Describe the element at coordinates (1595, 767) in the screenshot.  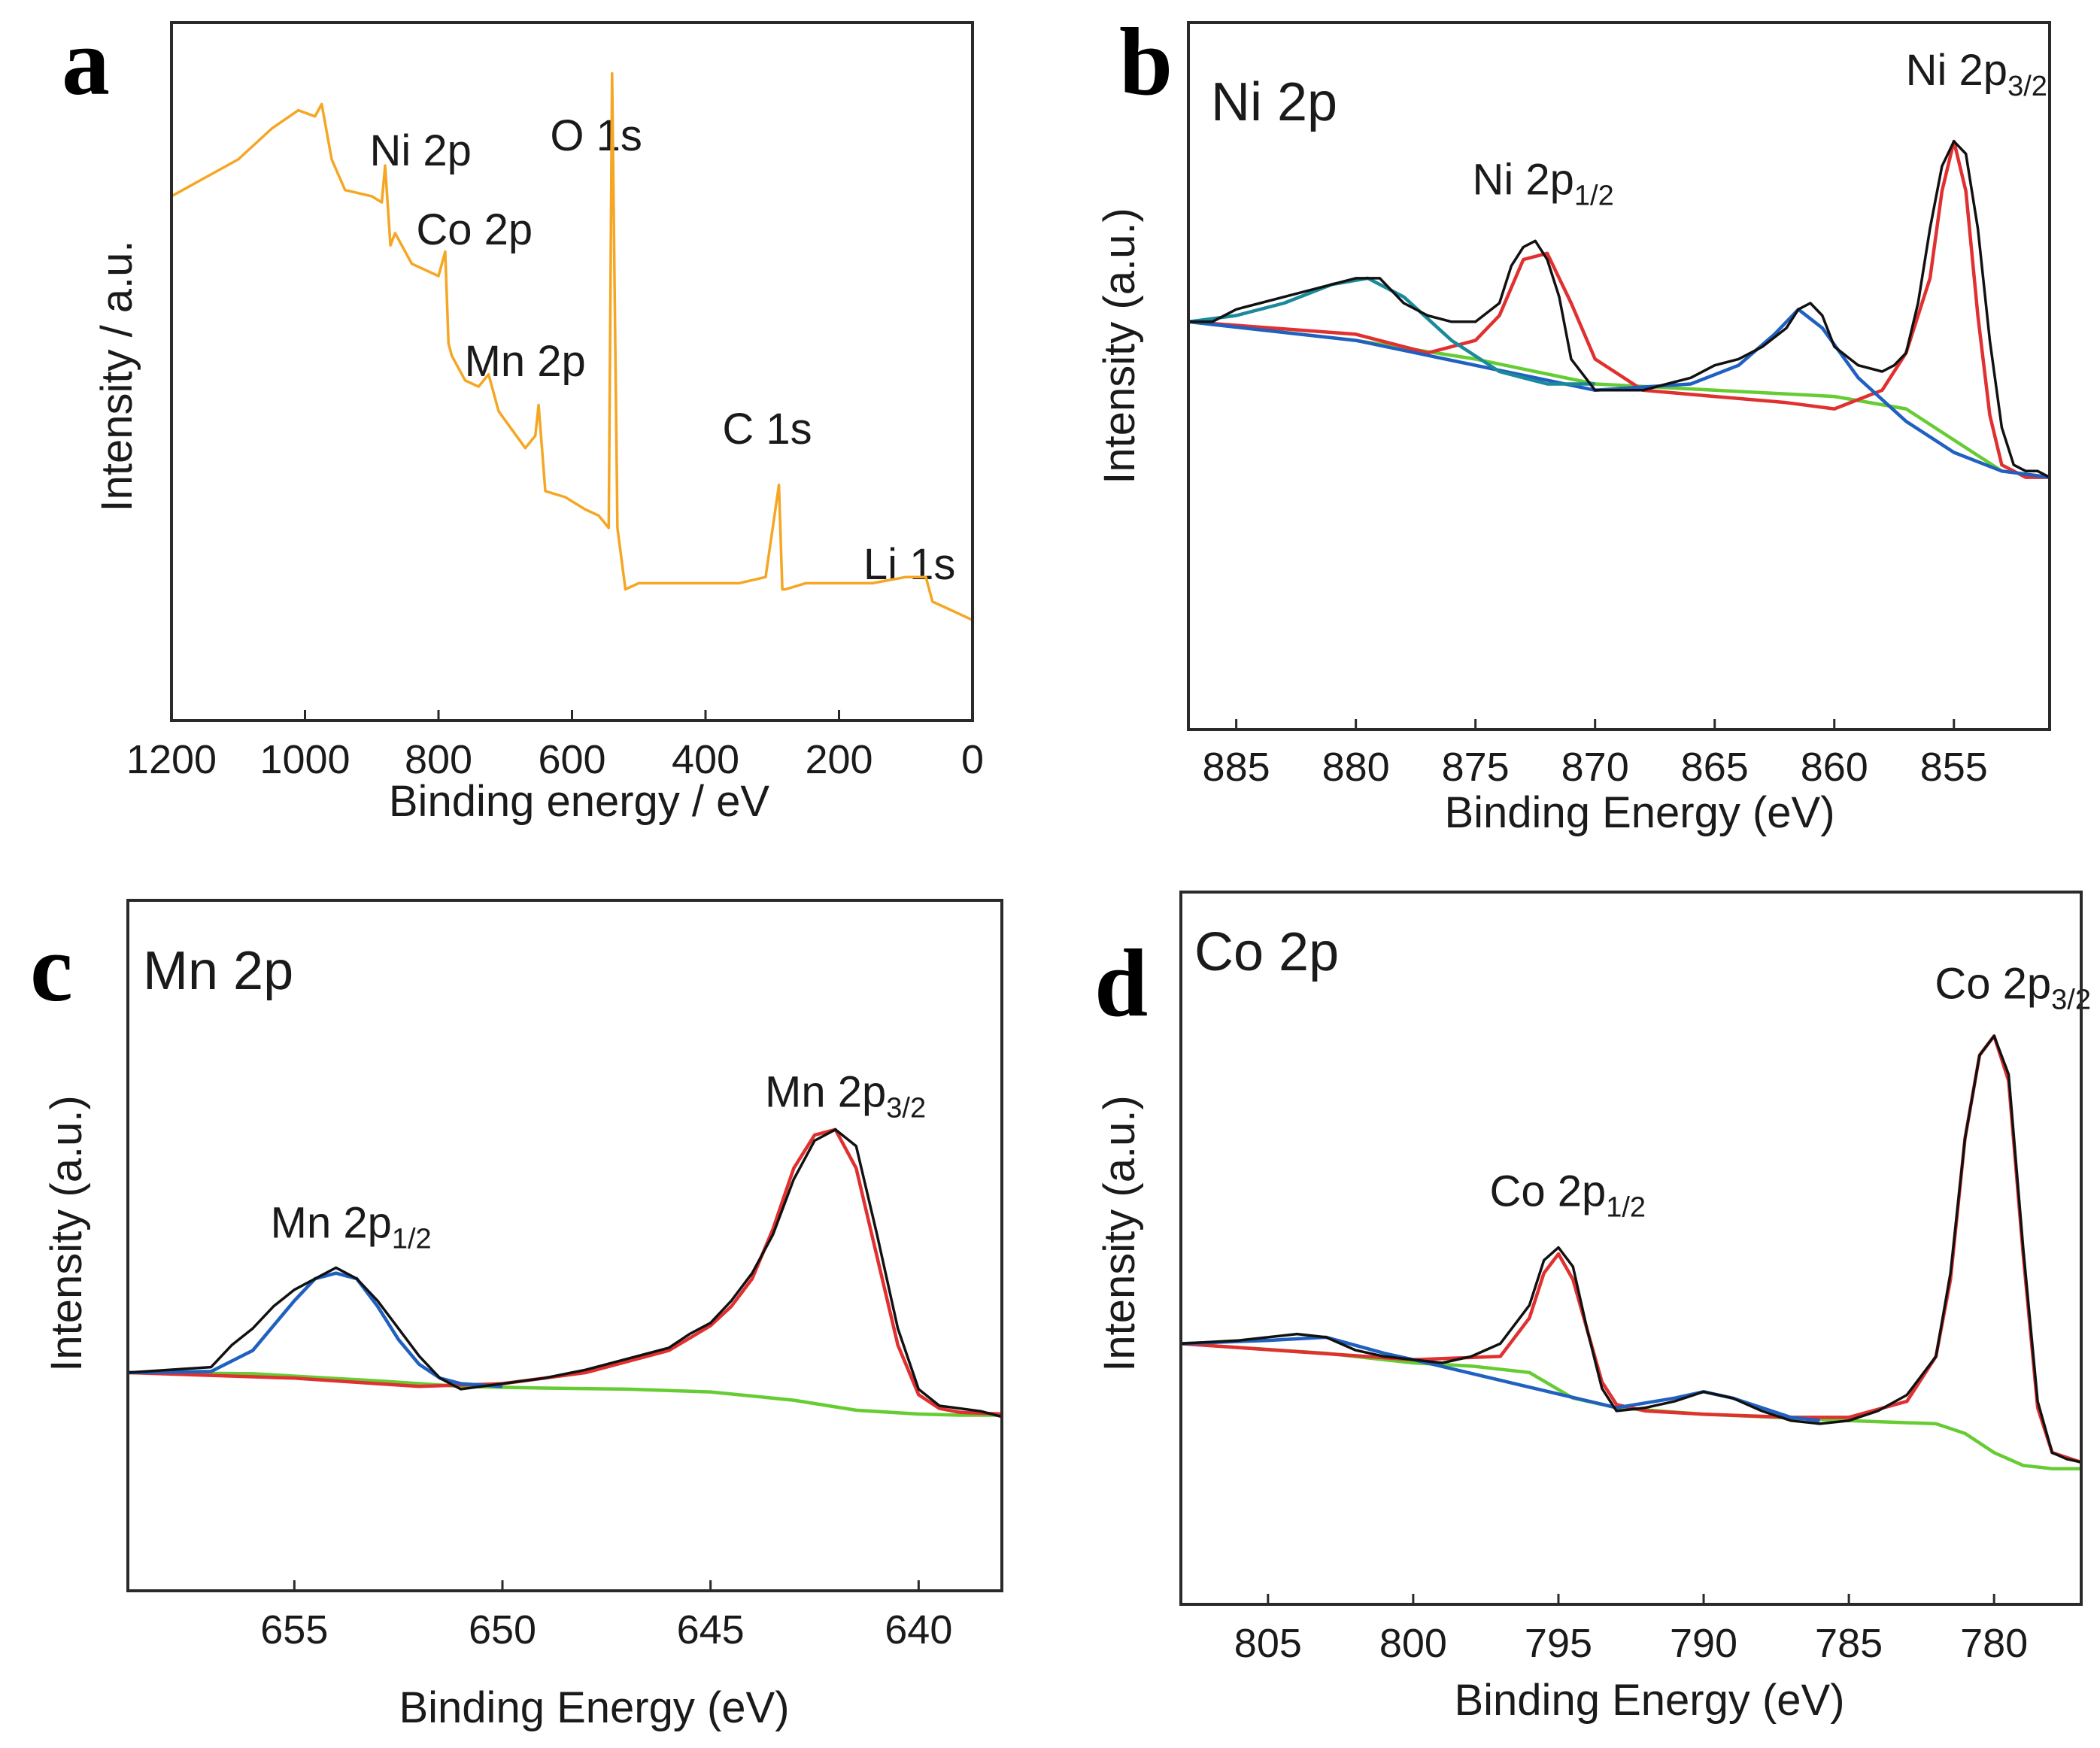
I see `x-tick-label: 870` at that location.